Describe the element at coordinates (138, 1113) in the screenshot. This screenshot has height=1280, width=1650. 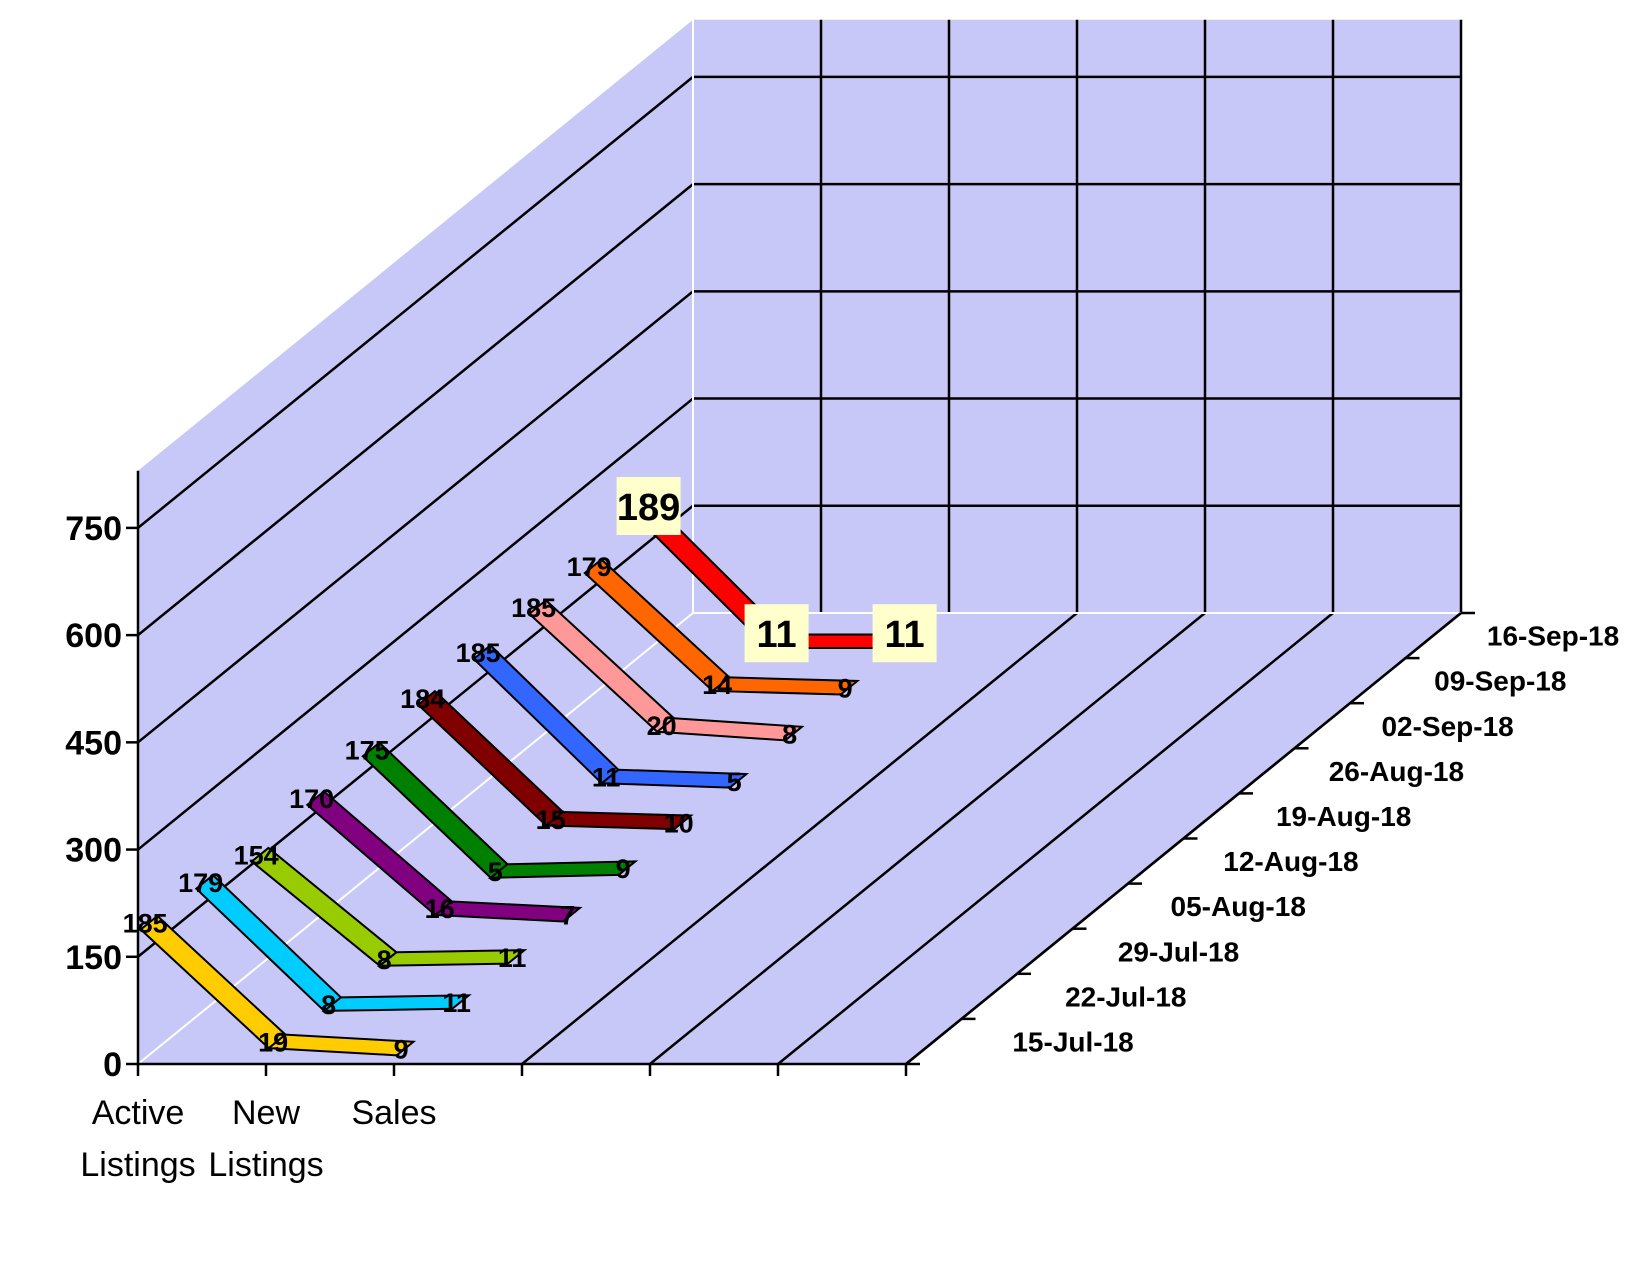
I see `category-label: Active` at that location.